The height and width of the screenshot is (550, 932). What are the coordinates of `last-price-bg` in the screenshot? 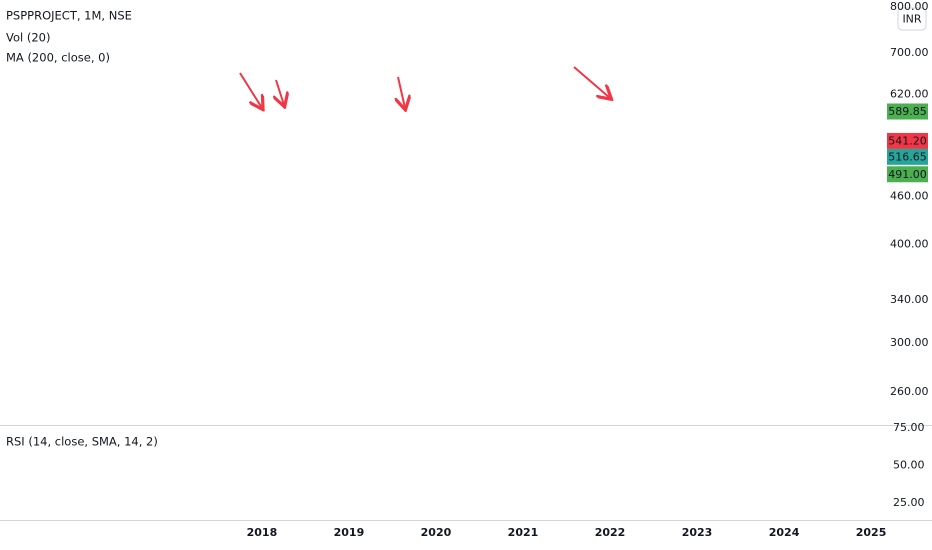 It's located at (907, 156).